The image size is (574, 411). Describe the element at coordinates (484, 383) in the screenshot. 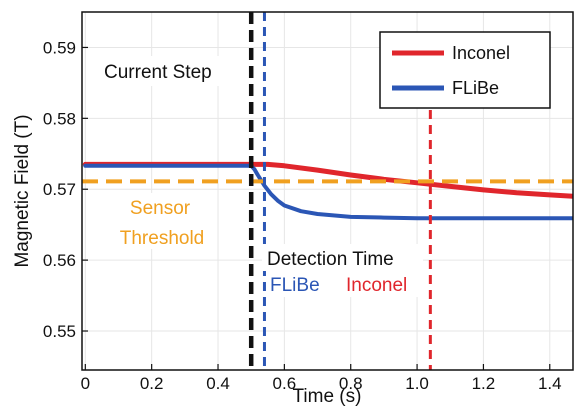

I see `x-tick-label-6: 1.2` at that location.